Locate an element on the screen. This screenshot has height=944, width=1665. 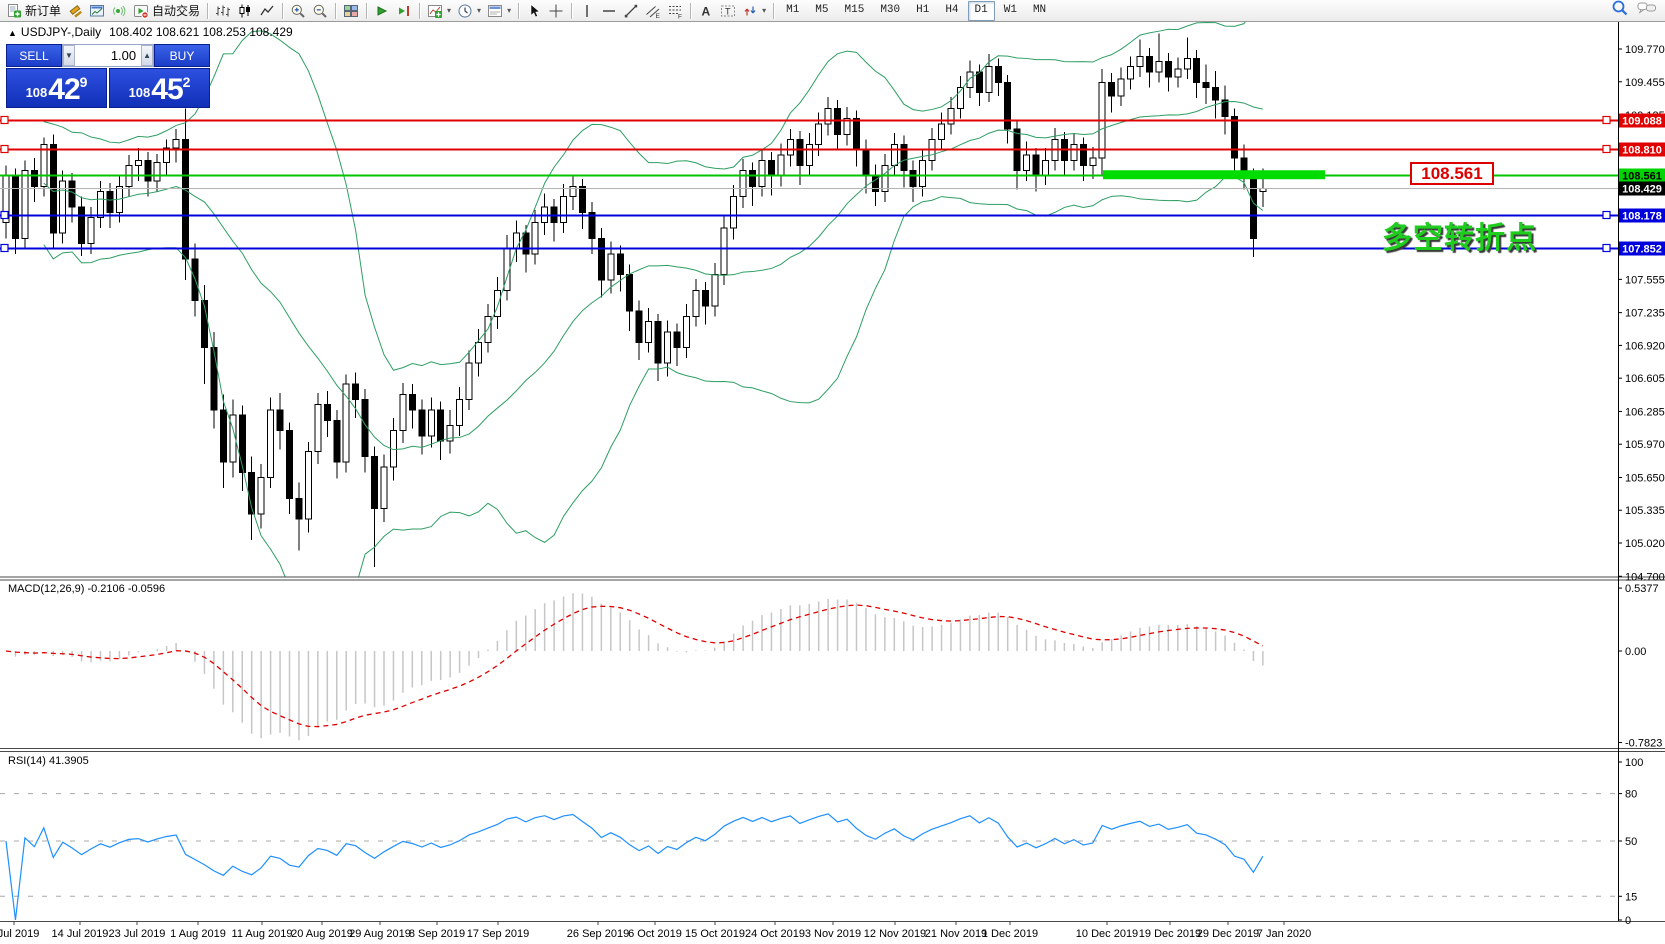
charts-icon is located at coordinates (97, 11).